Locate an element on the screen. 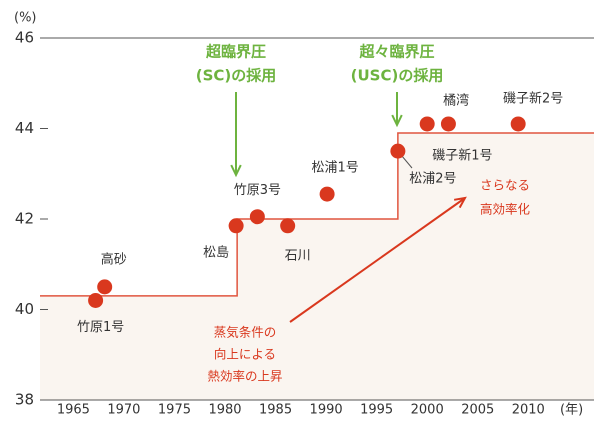  annotation: 蒸気条件の is located at coordinates (245, 332).